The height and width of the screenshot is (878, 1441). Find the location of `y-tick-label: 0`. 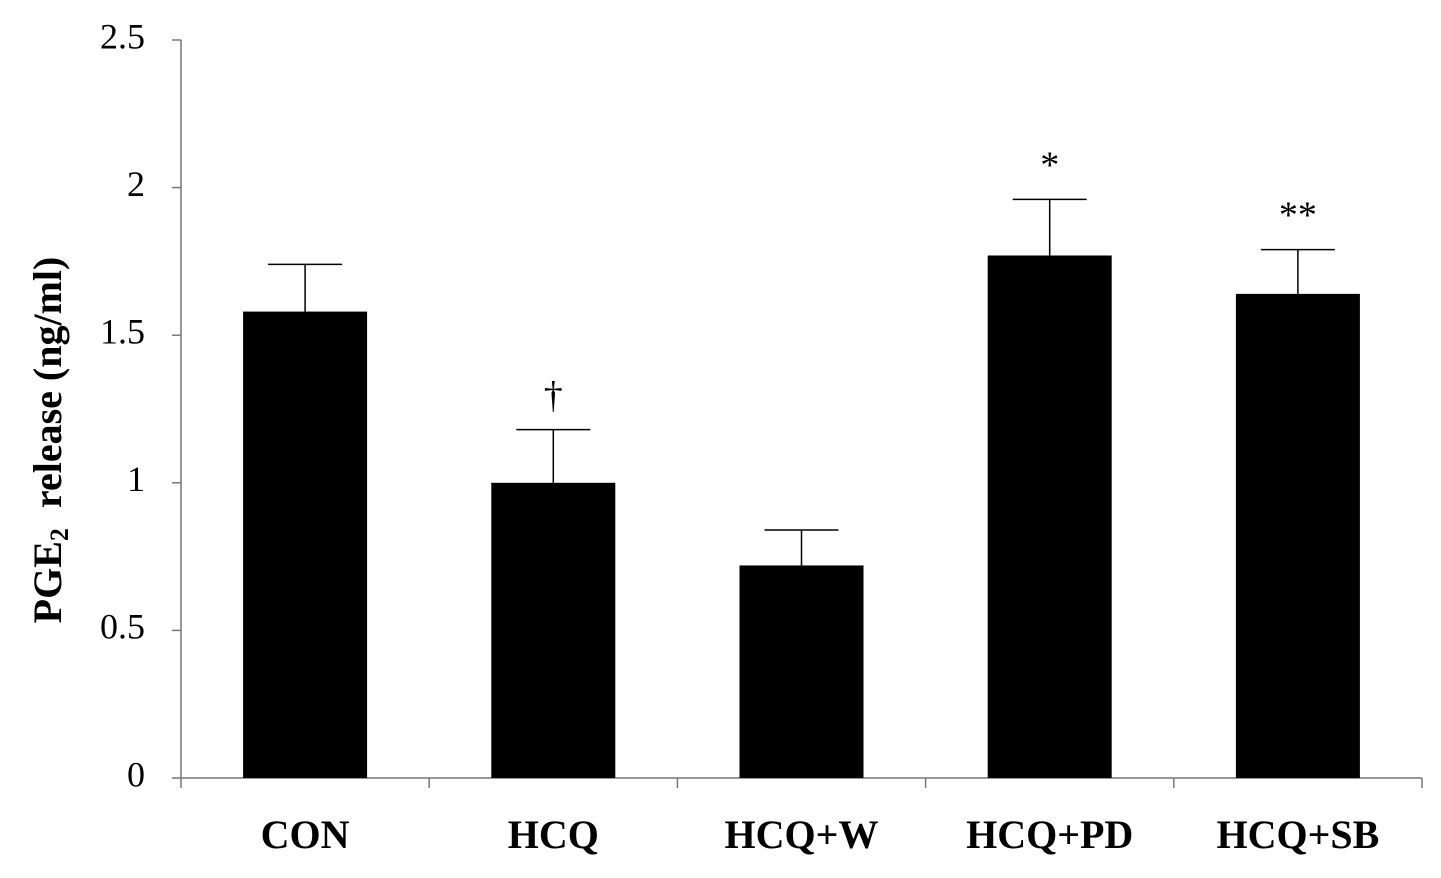

y-tick-label: 0 is located at coordinates (136, 774).